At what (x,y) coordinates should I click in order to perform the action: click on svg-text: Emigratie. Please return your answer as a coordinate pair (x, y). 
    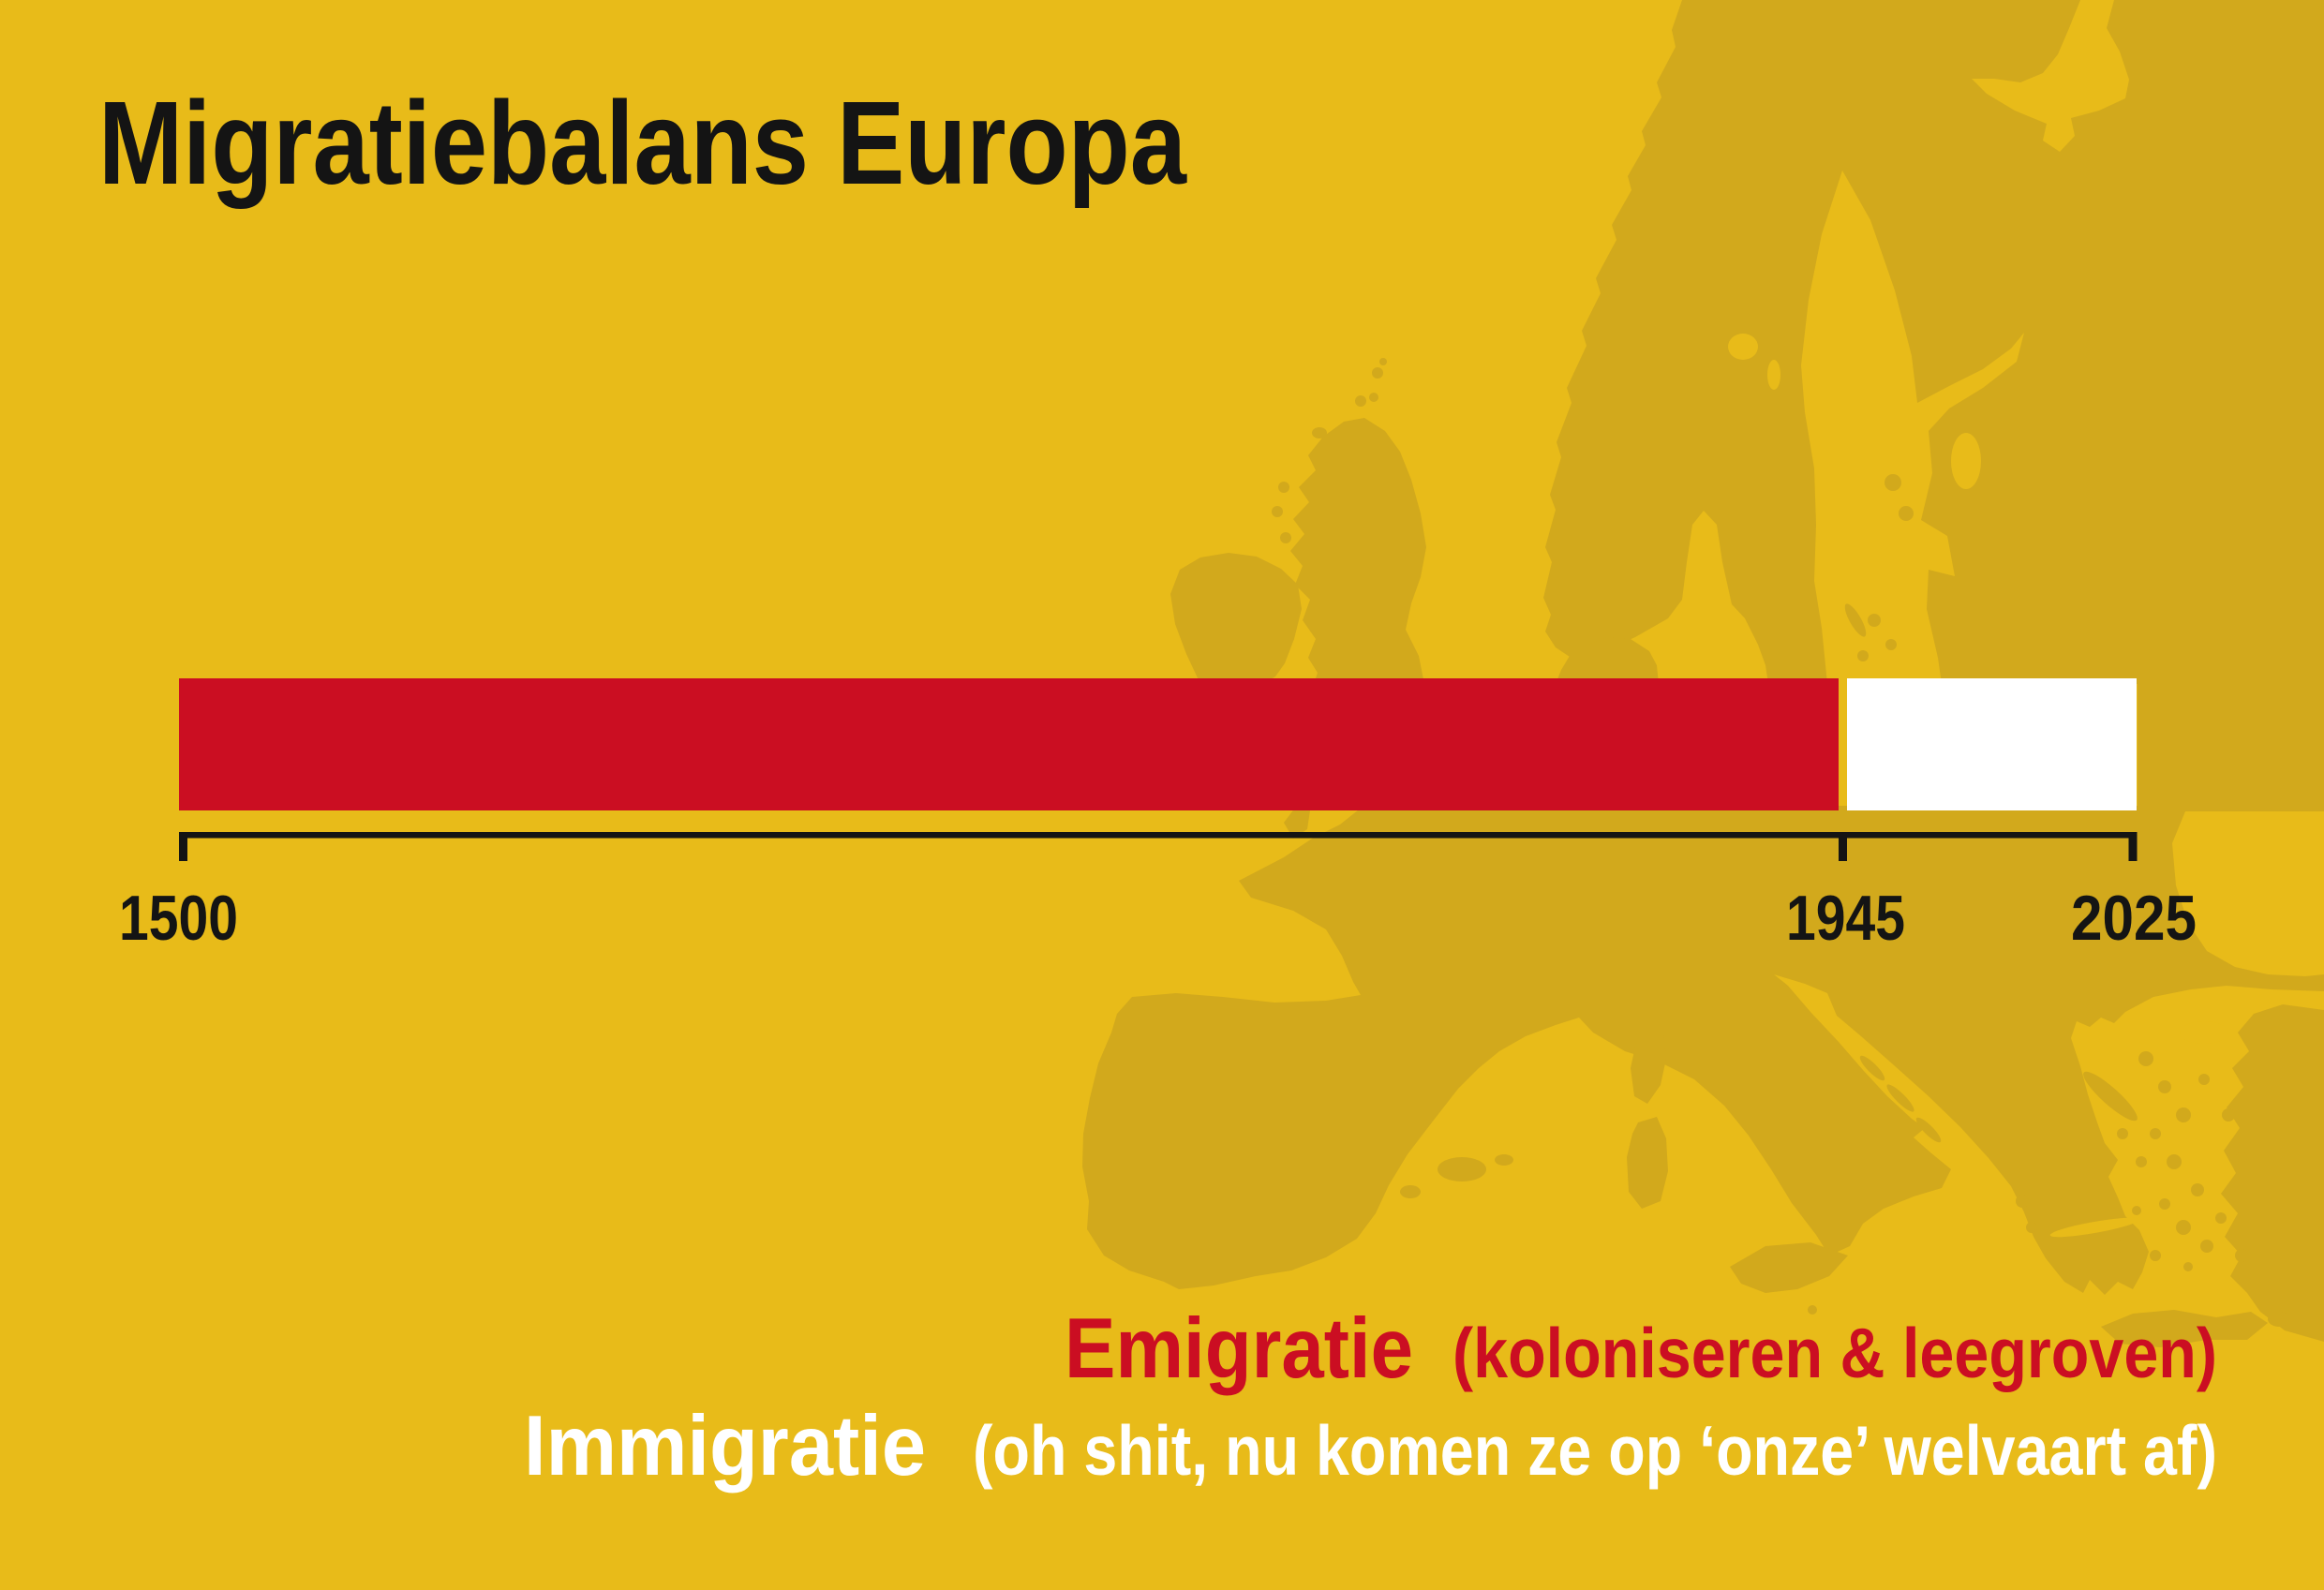
    Looking at the image, I should click on (1239, 1348).